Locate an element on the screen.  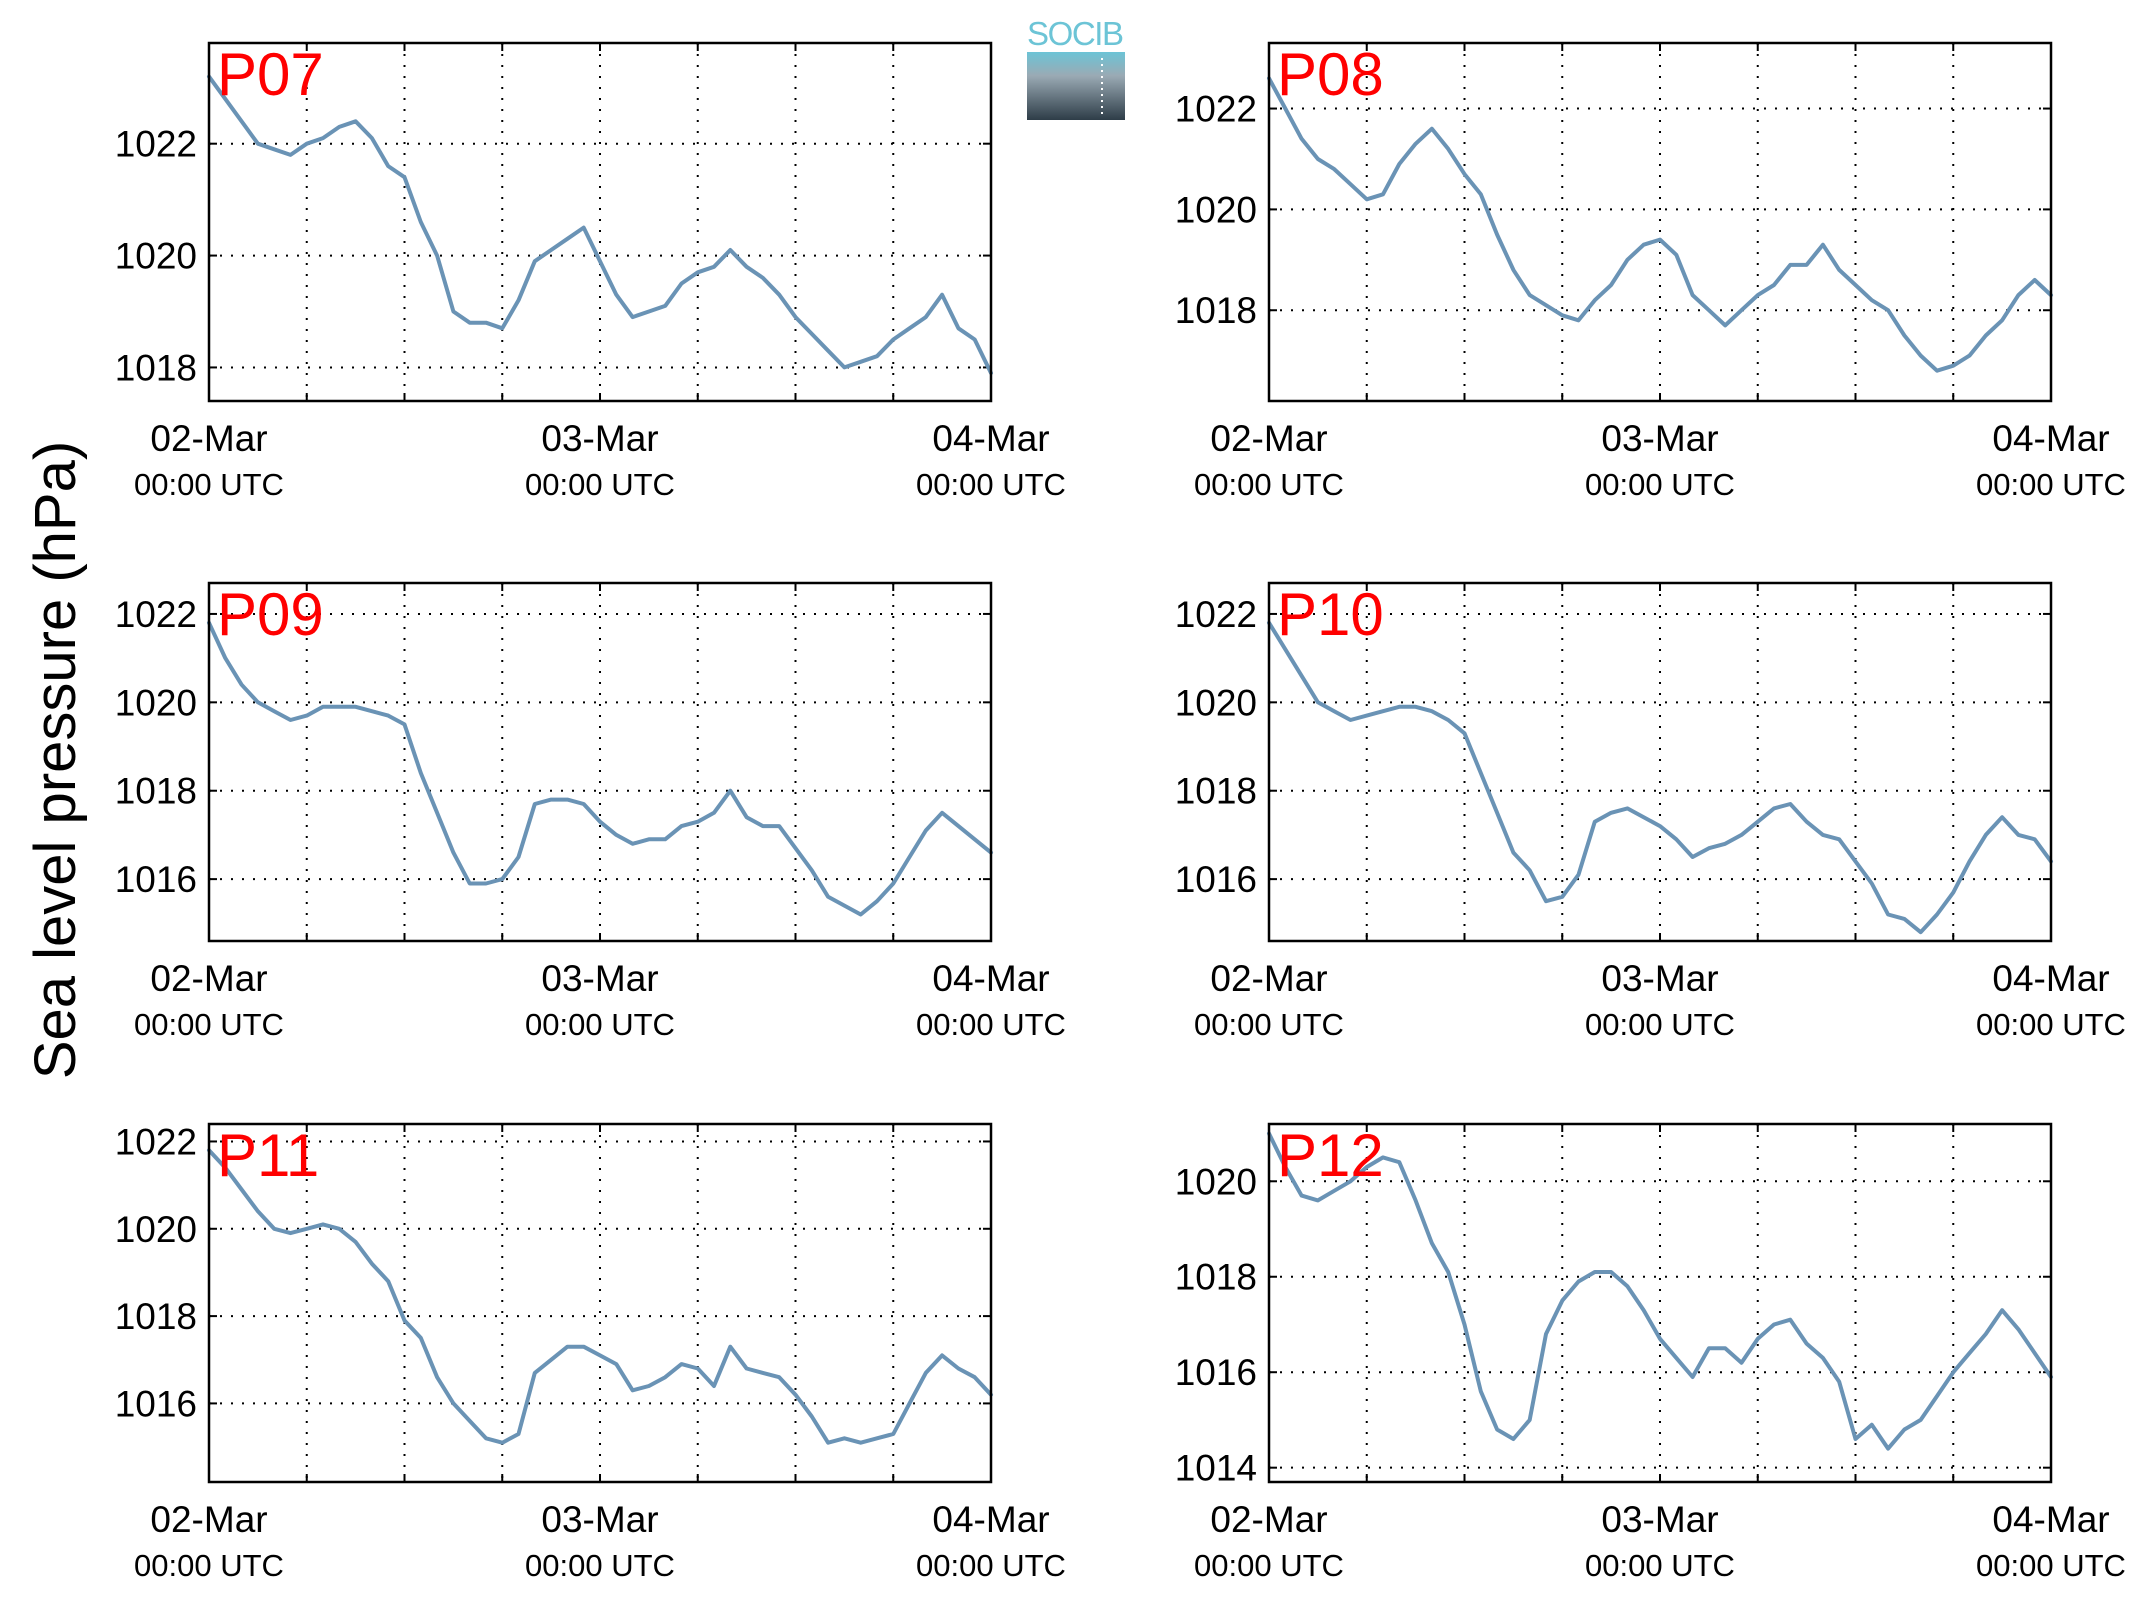
panel-p11-x-tick-date: 04-Mar is located at coordinates (990, 1519).